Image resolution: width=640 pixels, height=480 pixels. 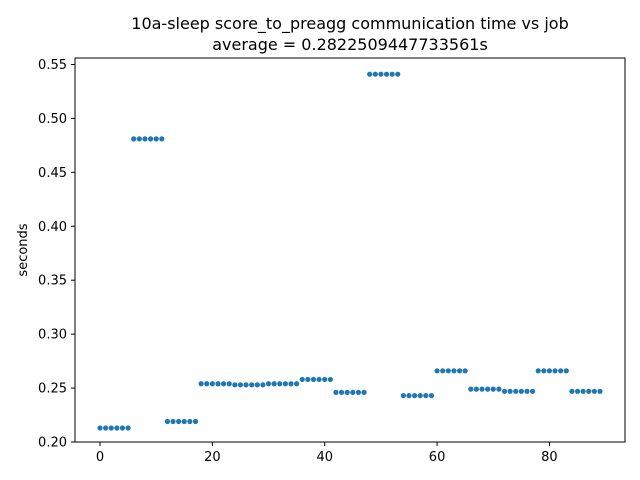 I want to click on y-tick-label: 0.45, so click(x=52, y=173).